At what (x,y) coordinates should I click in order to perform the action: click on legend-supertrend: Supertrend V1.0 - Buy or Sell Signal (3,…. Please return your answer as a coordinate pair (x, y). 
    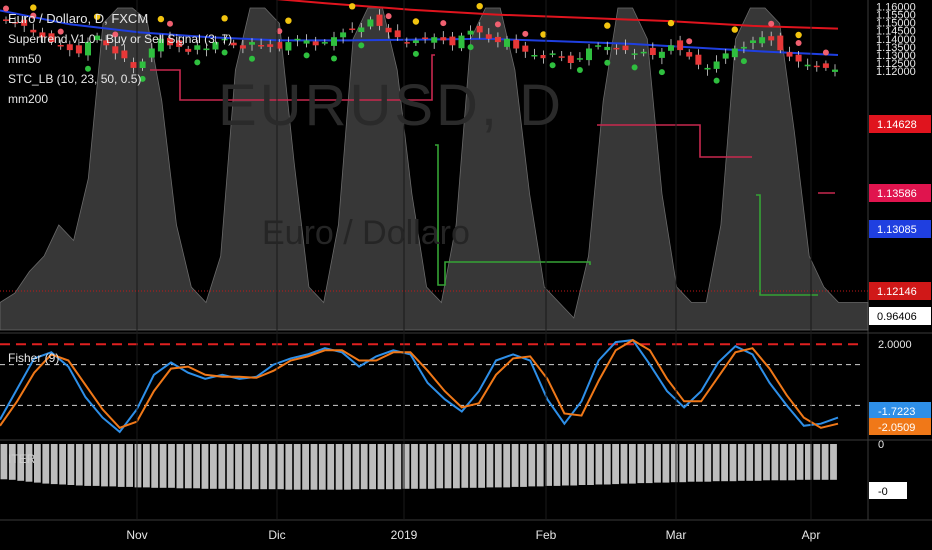
    Looking at the image, I should click on (120, 39).